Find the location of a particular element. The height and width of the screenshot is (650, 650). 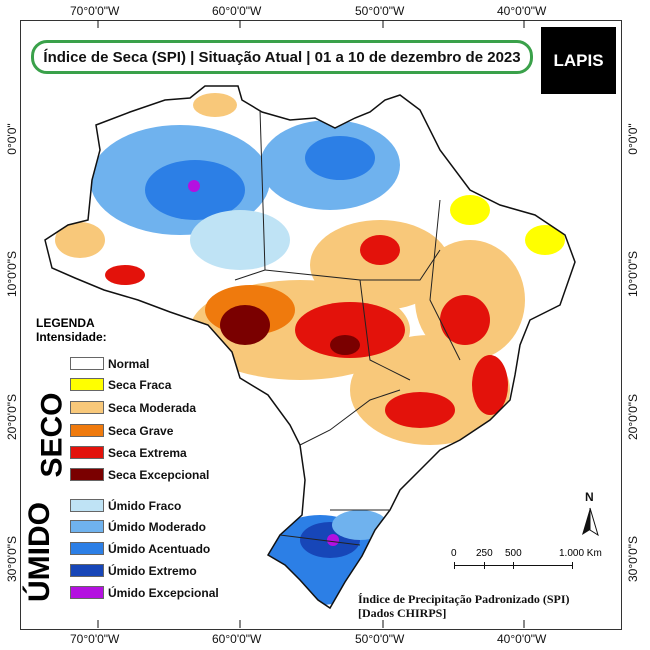

legend-label: Seca Extrema is located at coordinates (147, 452).